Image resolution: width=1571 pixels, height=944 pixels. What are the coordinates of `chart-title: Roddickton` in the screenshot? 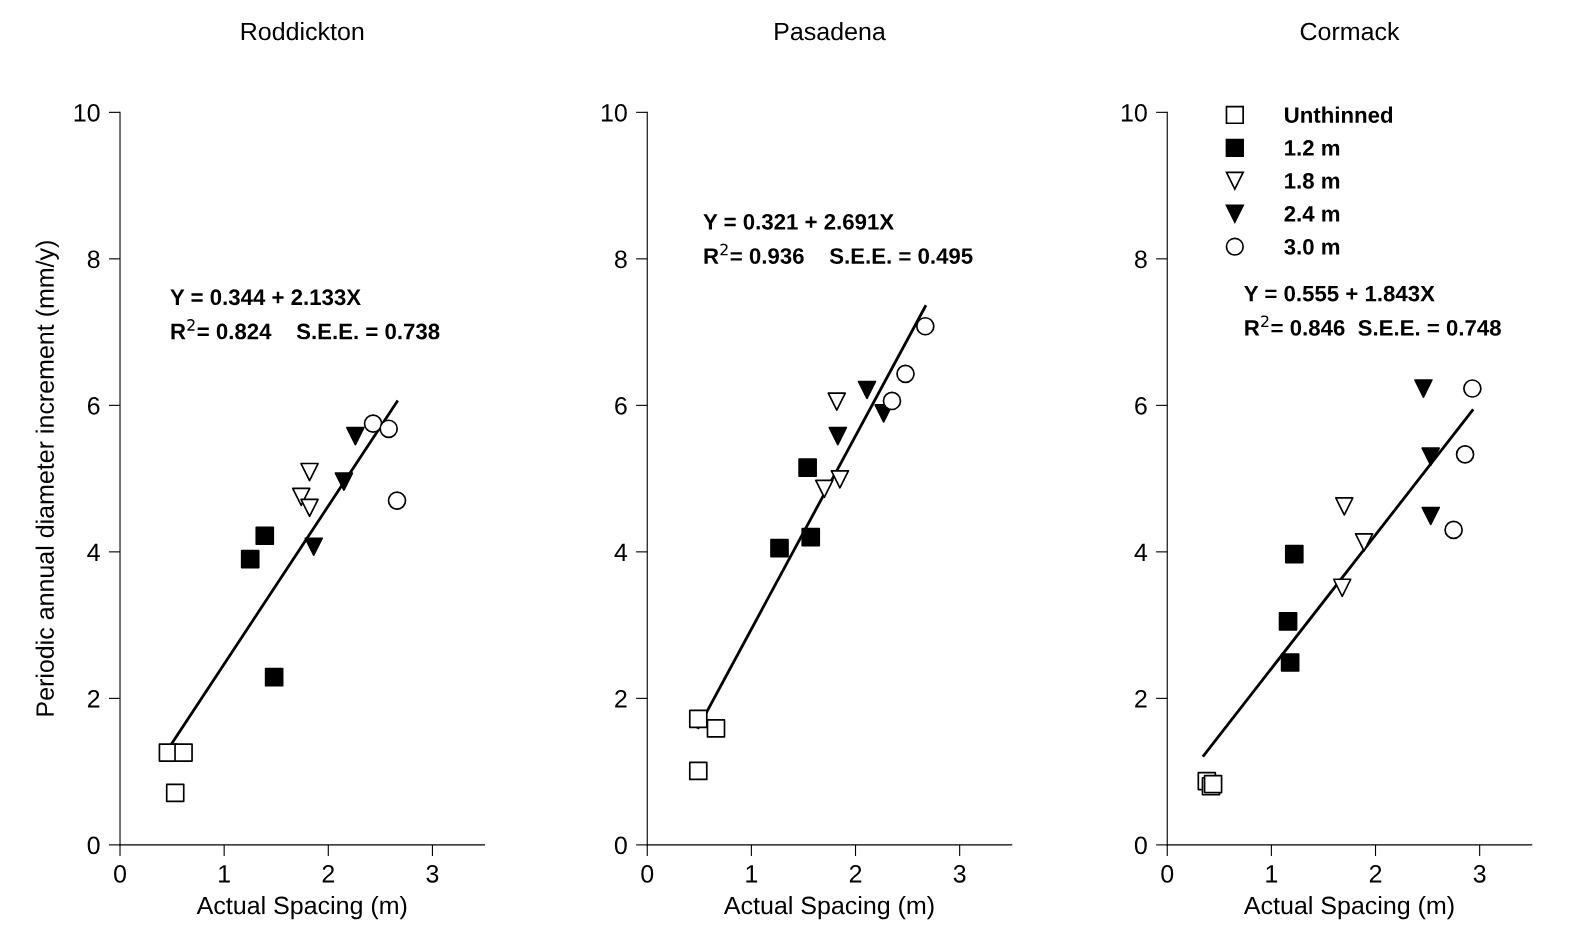 It's located at (302, 31).